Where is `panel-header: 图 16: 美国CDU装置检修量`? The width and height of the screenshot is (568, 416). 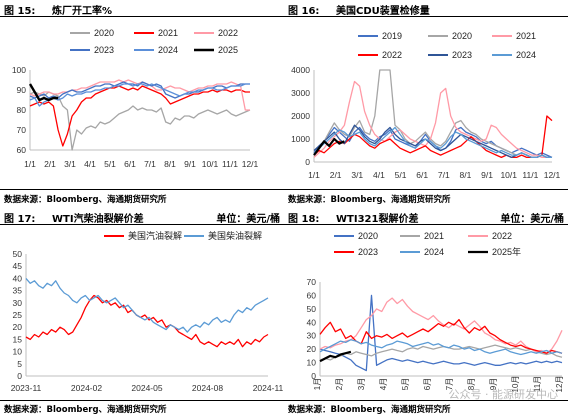
panel-header: 图 16: 美国CDU装置检修量 is located at coordinates (426, 9).